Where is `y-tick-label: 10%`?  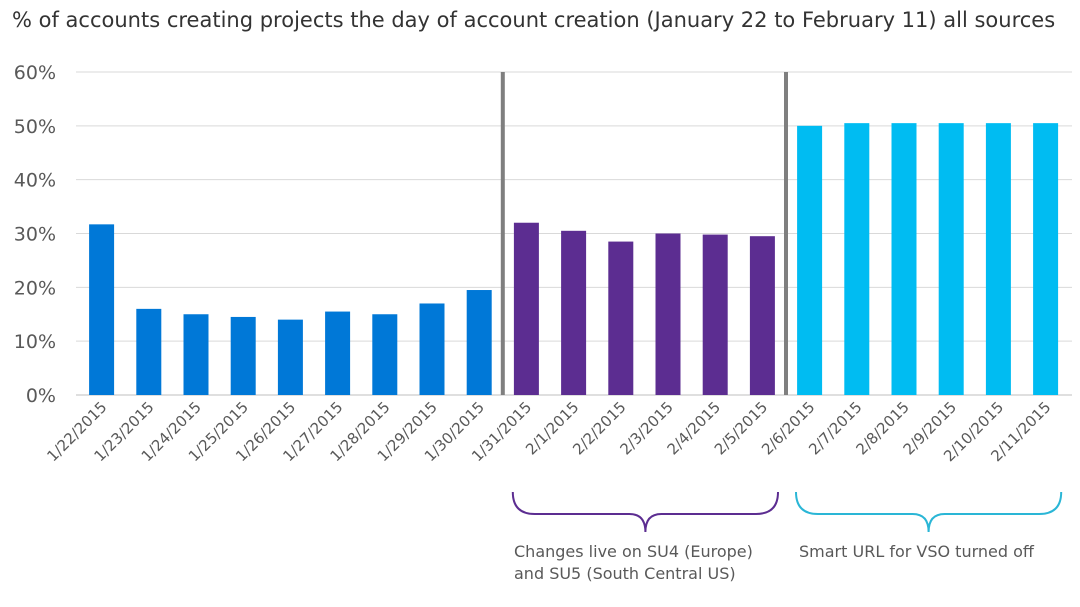 y-tick-label: 10% is located at coordinates (35, 342).